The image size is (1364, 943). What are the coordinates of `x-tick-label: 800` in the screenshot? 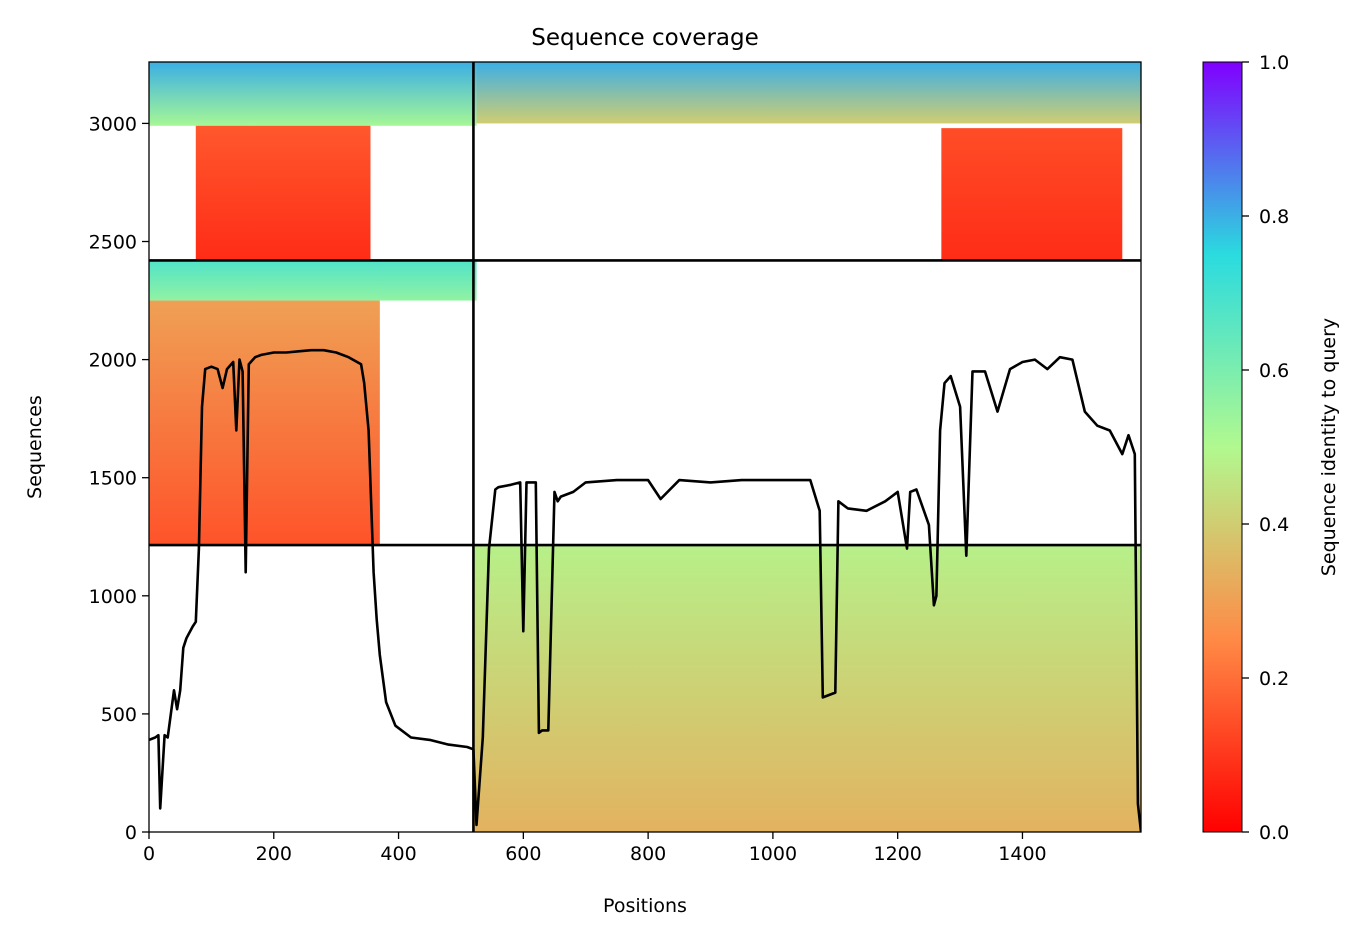 It's located at (648, 854).